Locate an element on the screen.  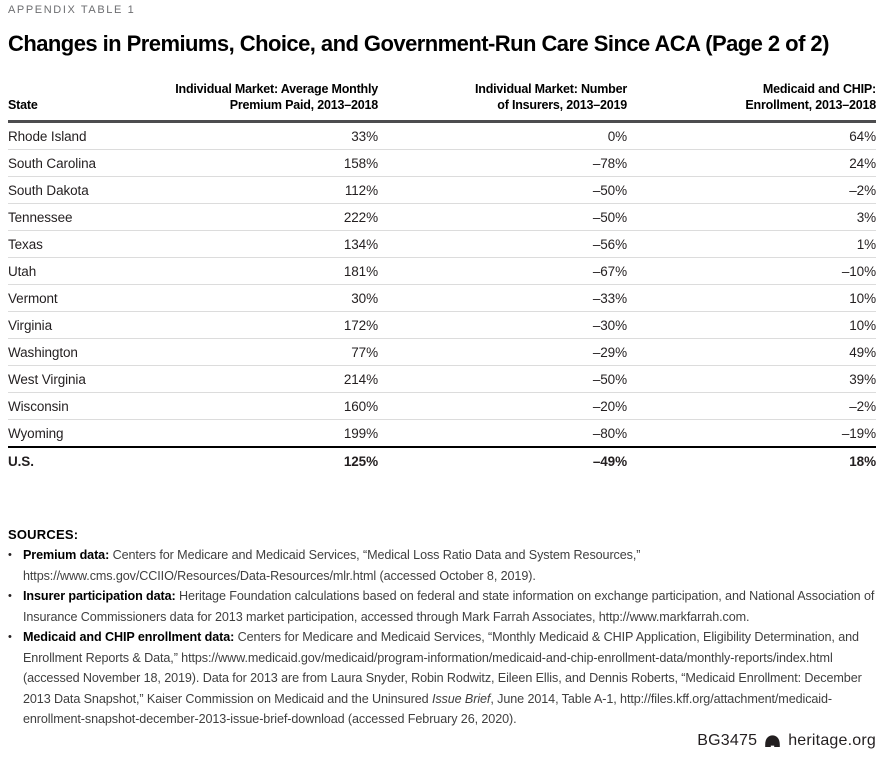
table-row: Washington 77% –29% 49% is located at coordinates (442, 352).